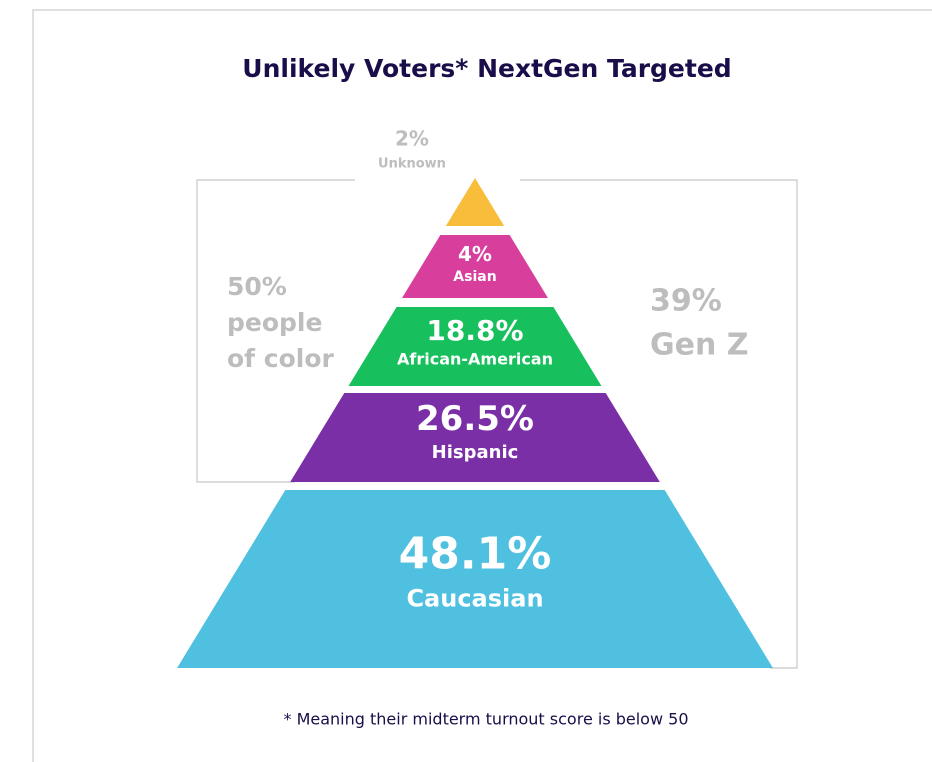  Describe the element at coordinates (280, 358) in the screenshot. I see `annotation: of color` at that location.